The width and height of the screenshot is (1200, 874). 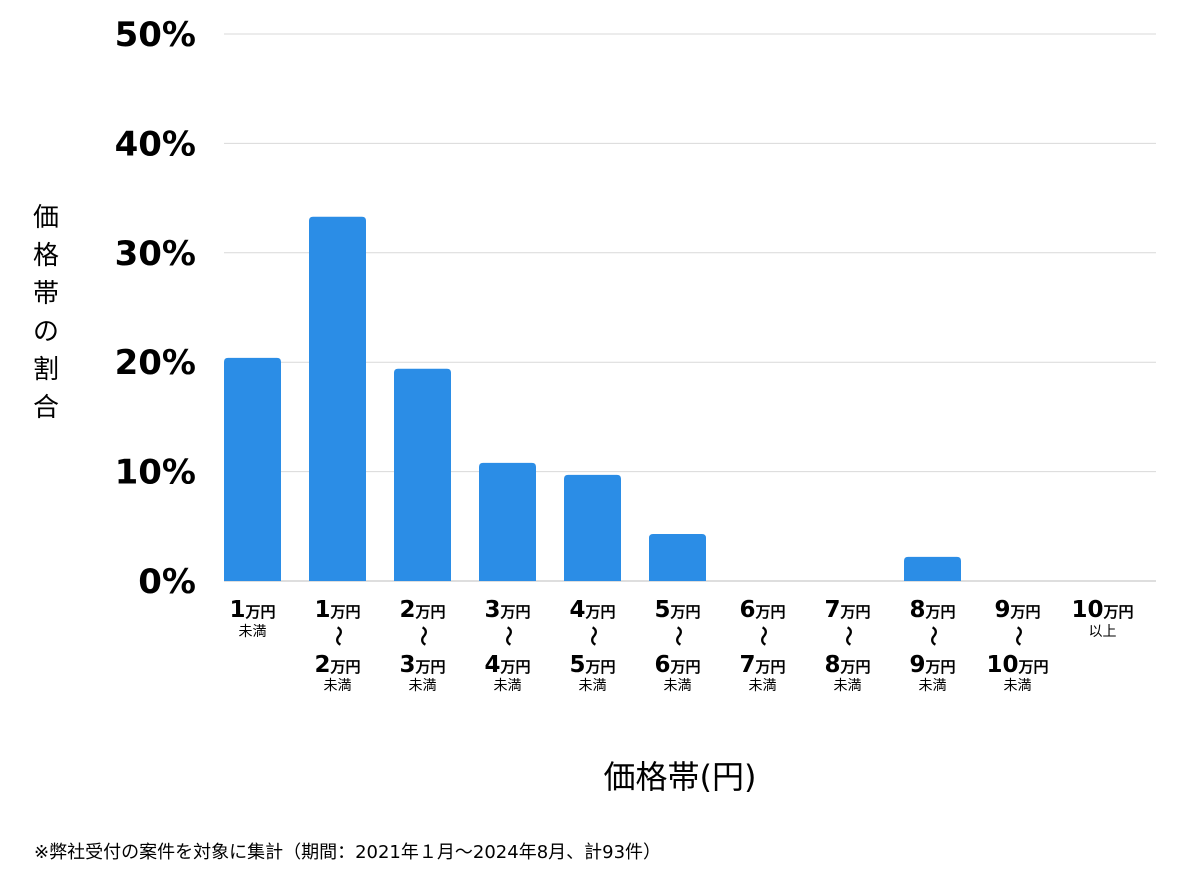 What do you see at coordinates (932, 665) in the screenshot?
I see `x-tick-high: 9万円` at bounding box center [932, 665].